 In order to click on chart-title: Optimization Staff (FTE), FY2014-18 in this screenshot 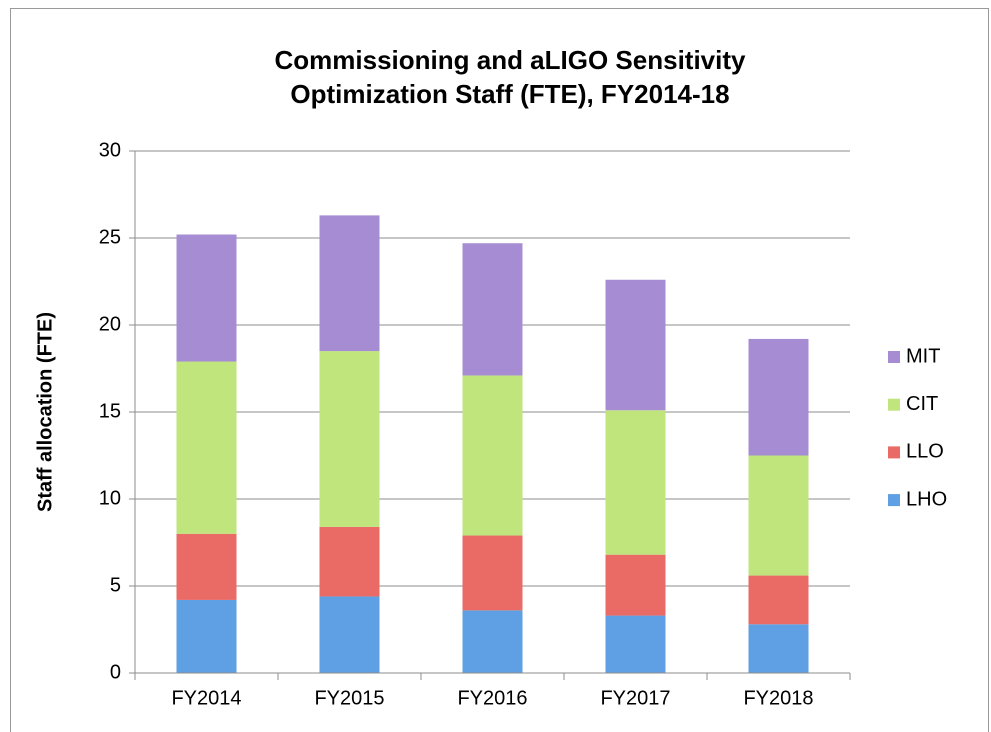, I will do `click(509, 94)`.